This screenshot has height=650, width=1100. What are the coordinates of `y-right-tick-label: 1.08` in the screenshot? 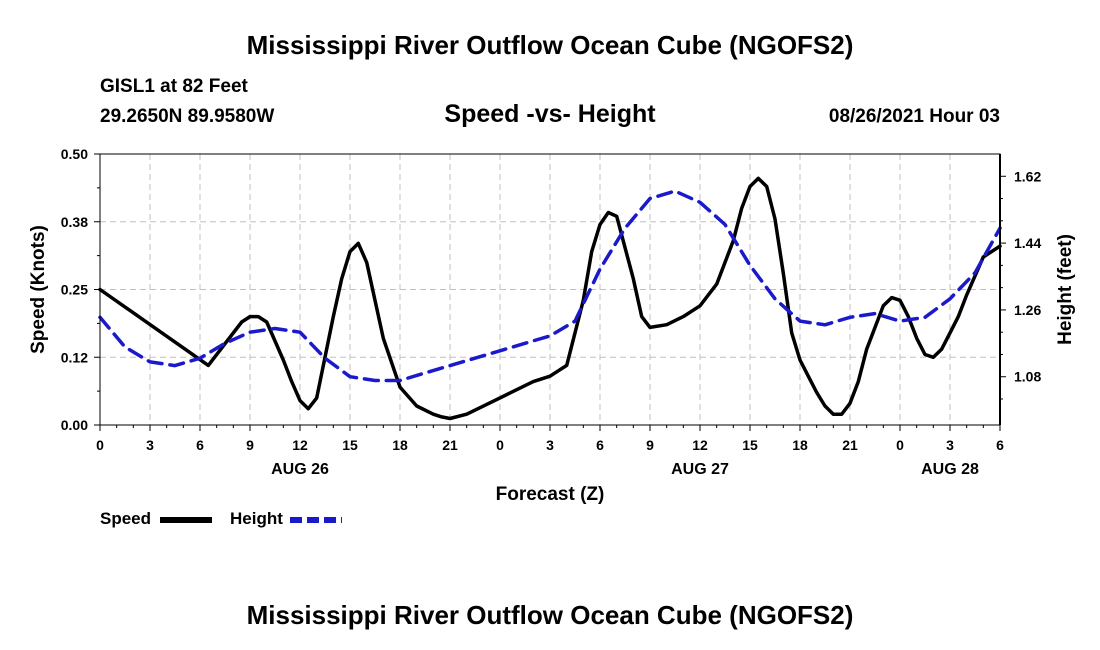 It's located at (1027, 377).